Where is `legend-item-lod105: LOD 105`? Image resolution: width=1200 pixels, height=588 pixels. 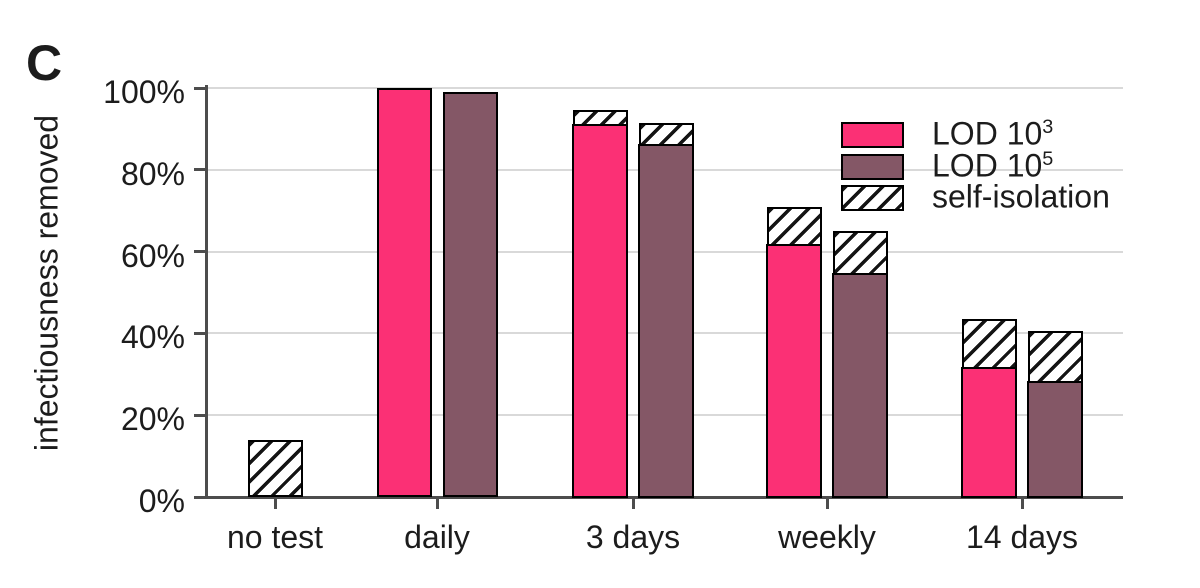 legend-item-lod105: LOD 105 is located at coordinates (1006, 165).